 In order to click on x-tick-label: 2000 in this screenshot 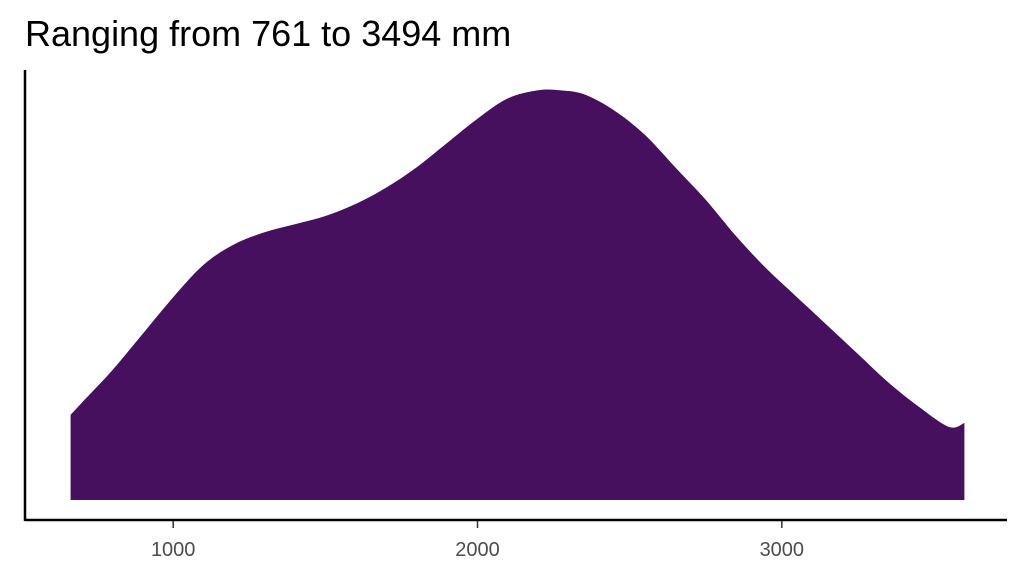, I will do `click(477, 550)`.